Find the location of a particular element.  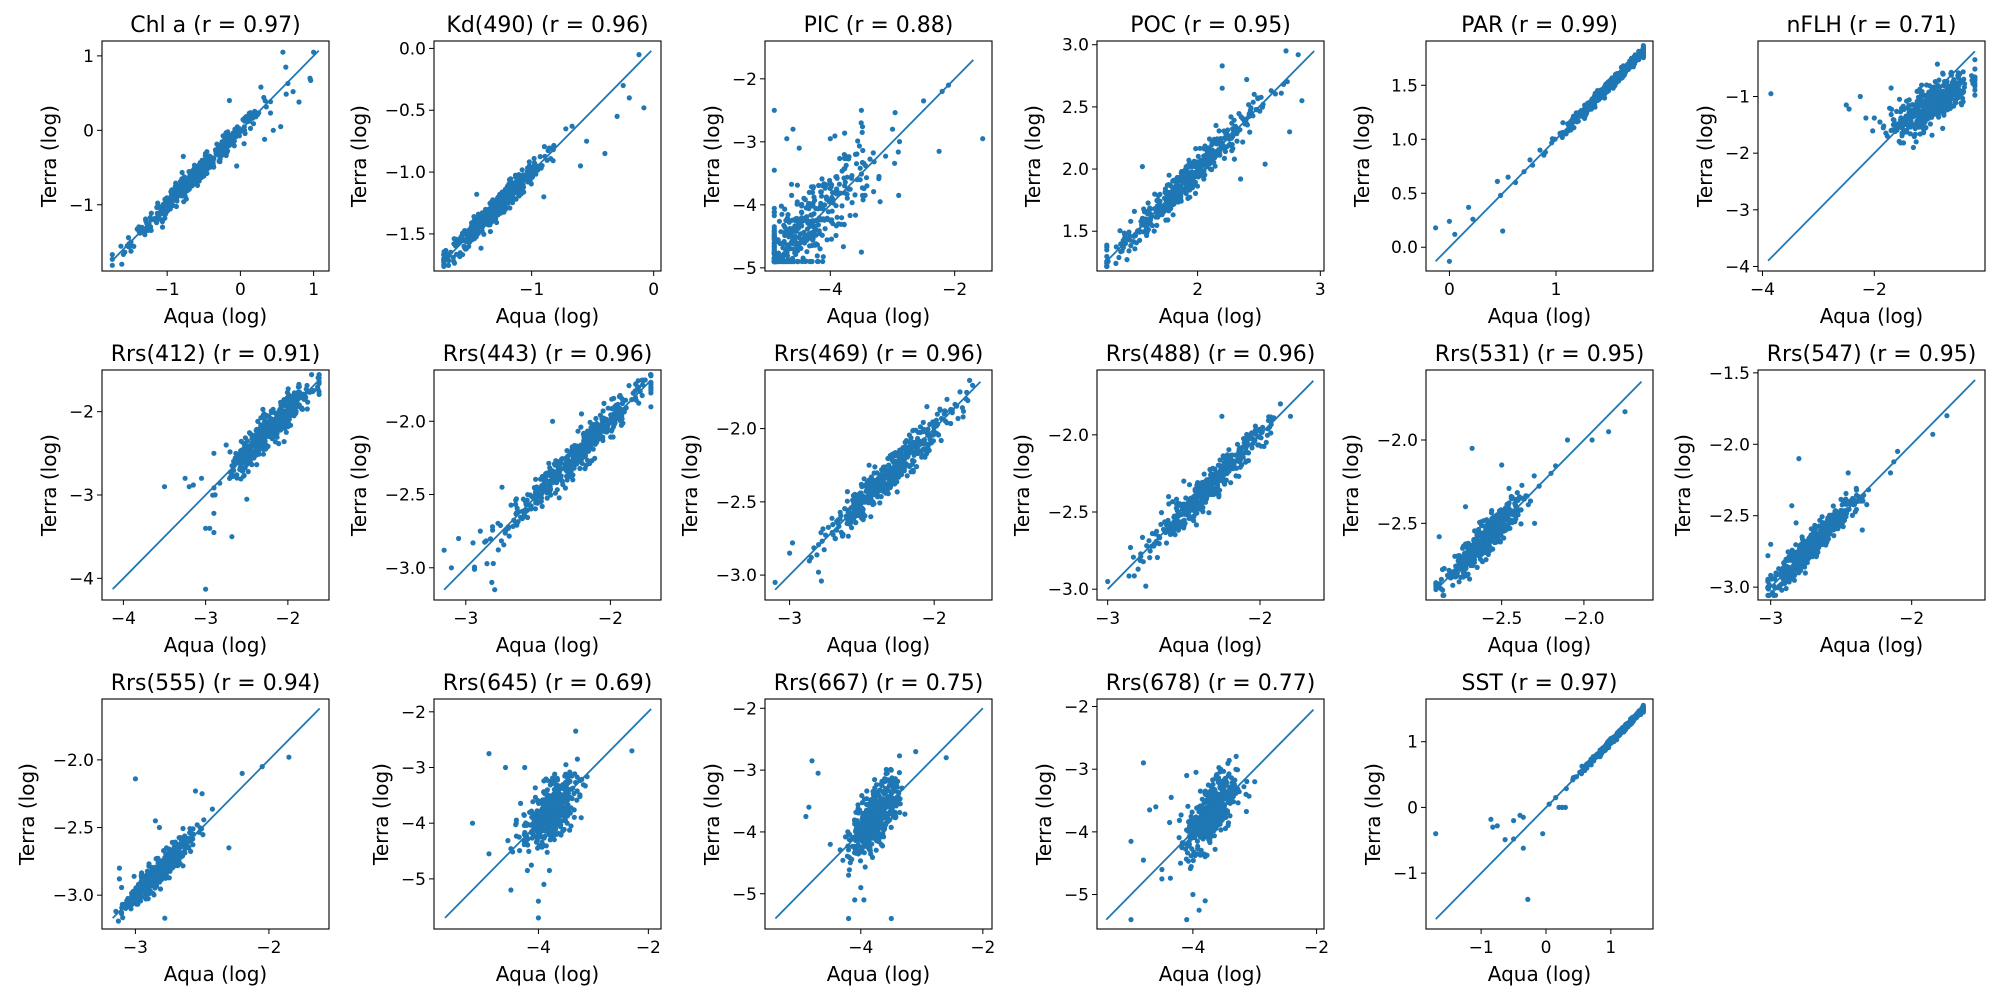

panel-title: Chl a (r = 0.97) is located at coordinates (215, 25).